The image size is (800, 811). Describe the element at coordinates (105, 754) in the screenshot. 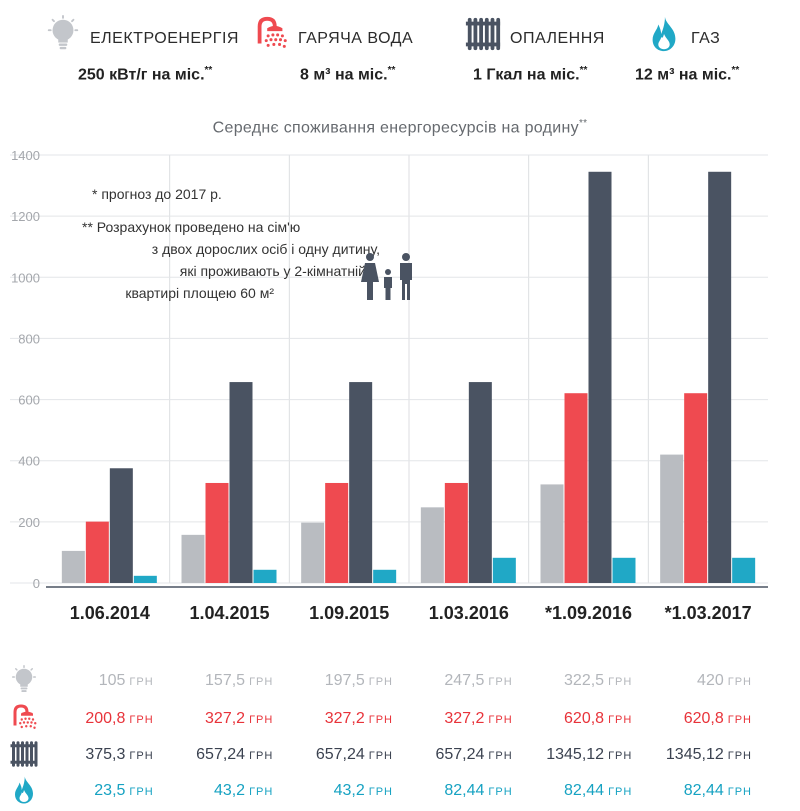

I see `cost-value: 375,3` at that location.